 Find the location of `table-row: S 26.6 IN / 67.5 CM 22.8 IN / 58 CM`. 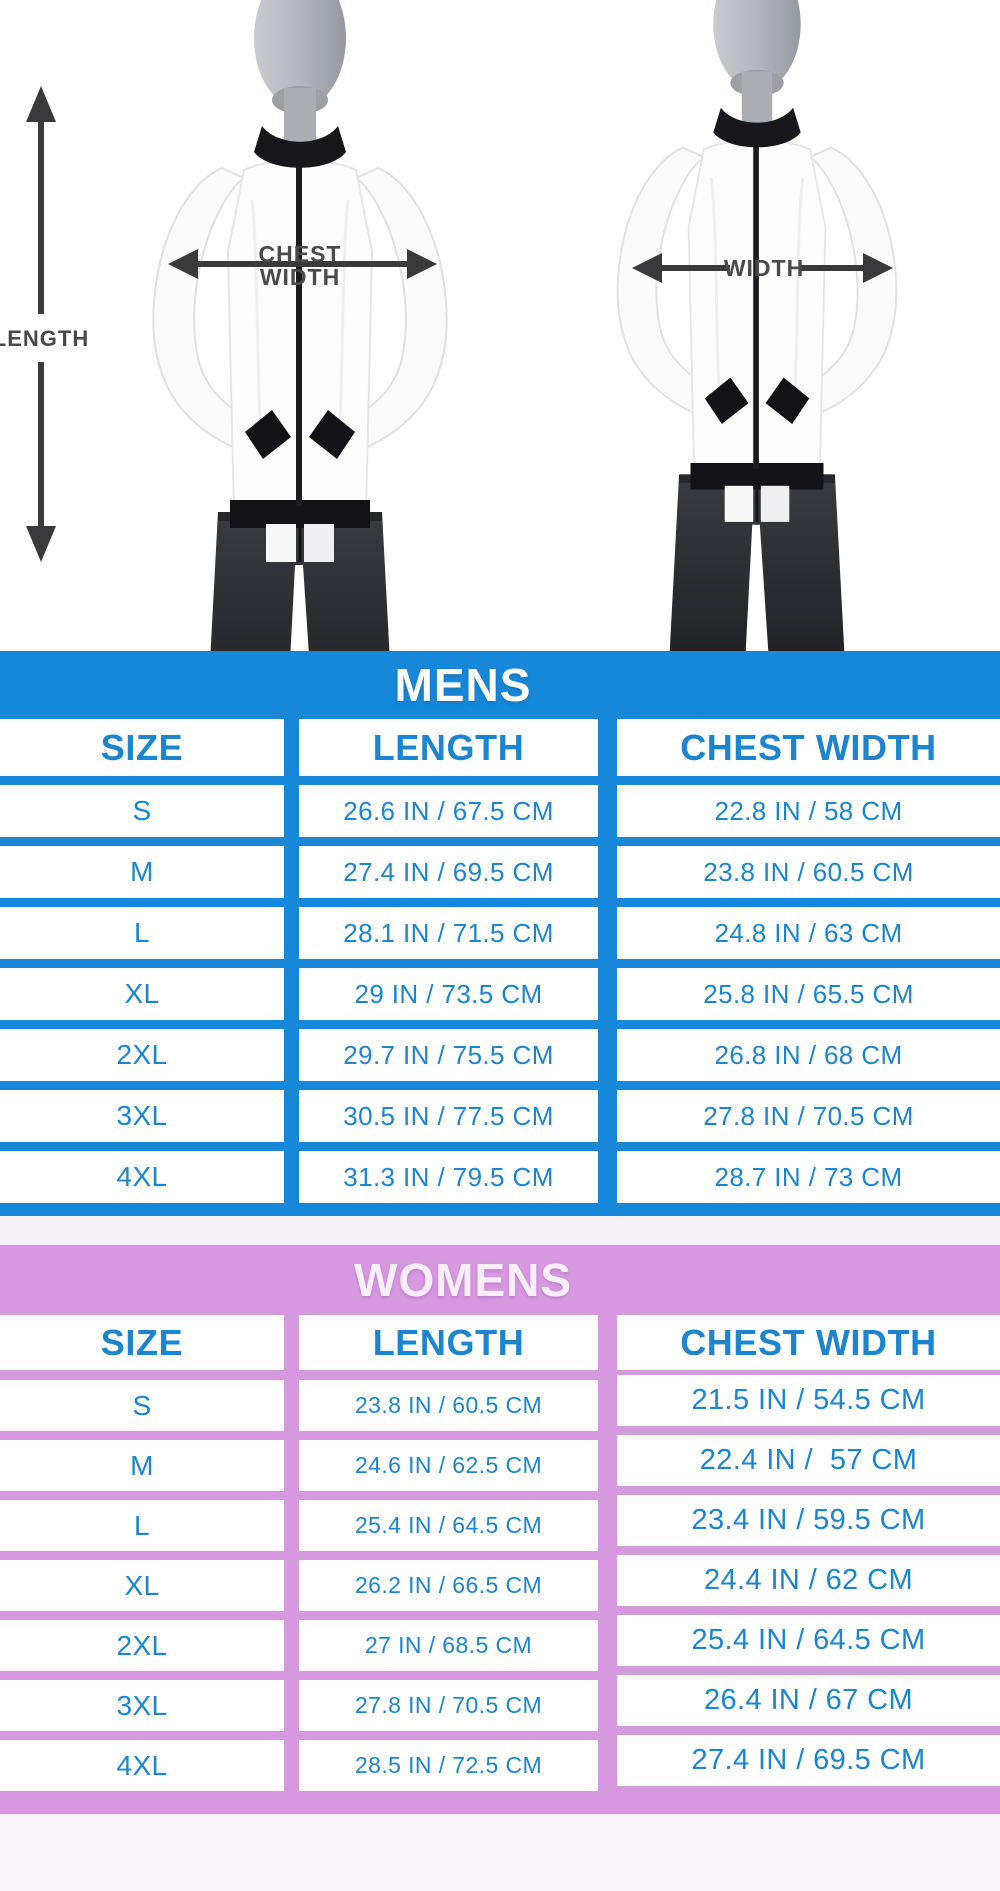

table-row: S 26.6 IN / 67.5 CM 22.8 IN / 58 CM is located at coordinates (500, 811).